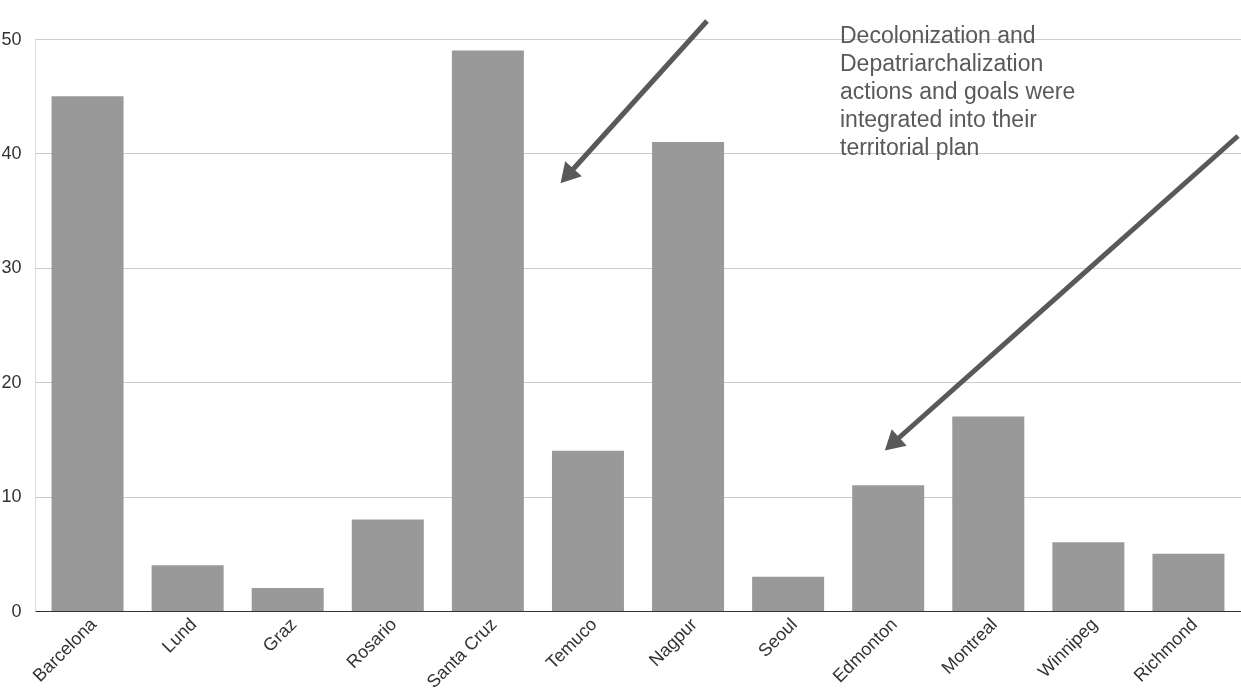  What do you see at coordinates (11, 496) in the screenshot?
I see `y-tick-label: 10` at bounding box center [11, 496].